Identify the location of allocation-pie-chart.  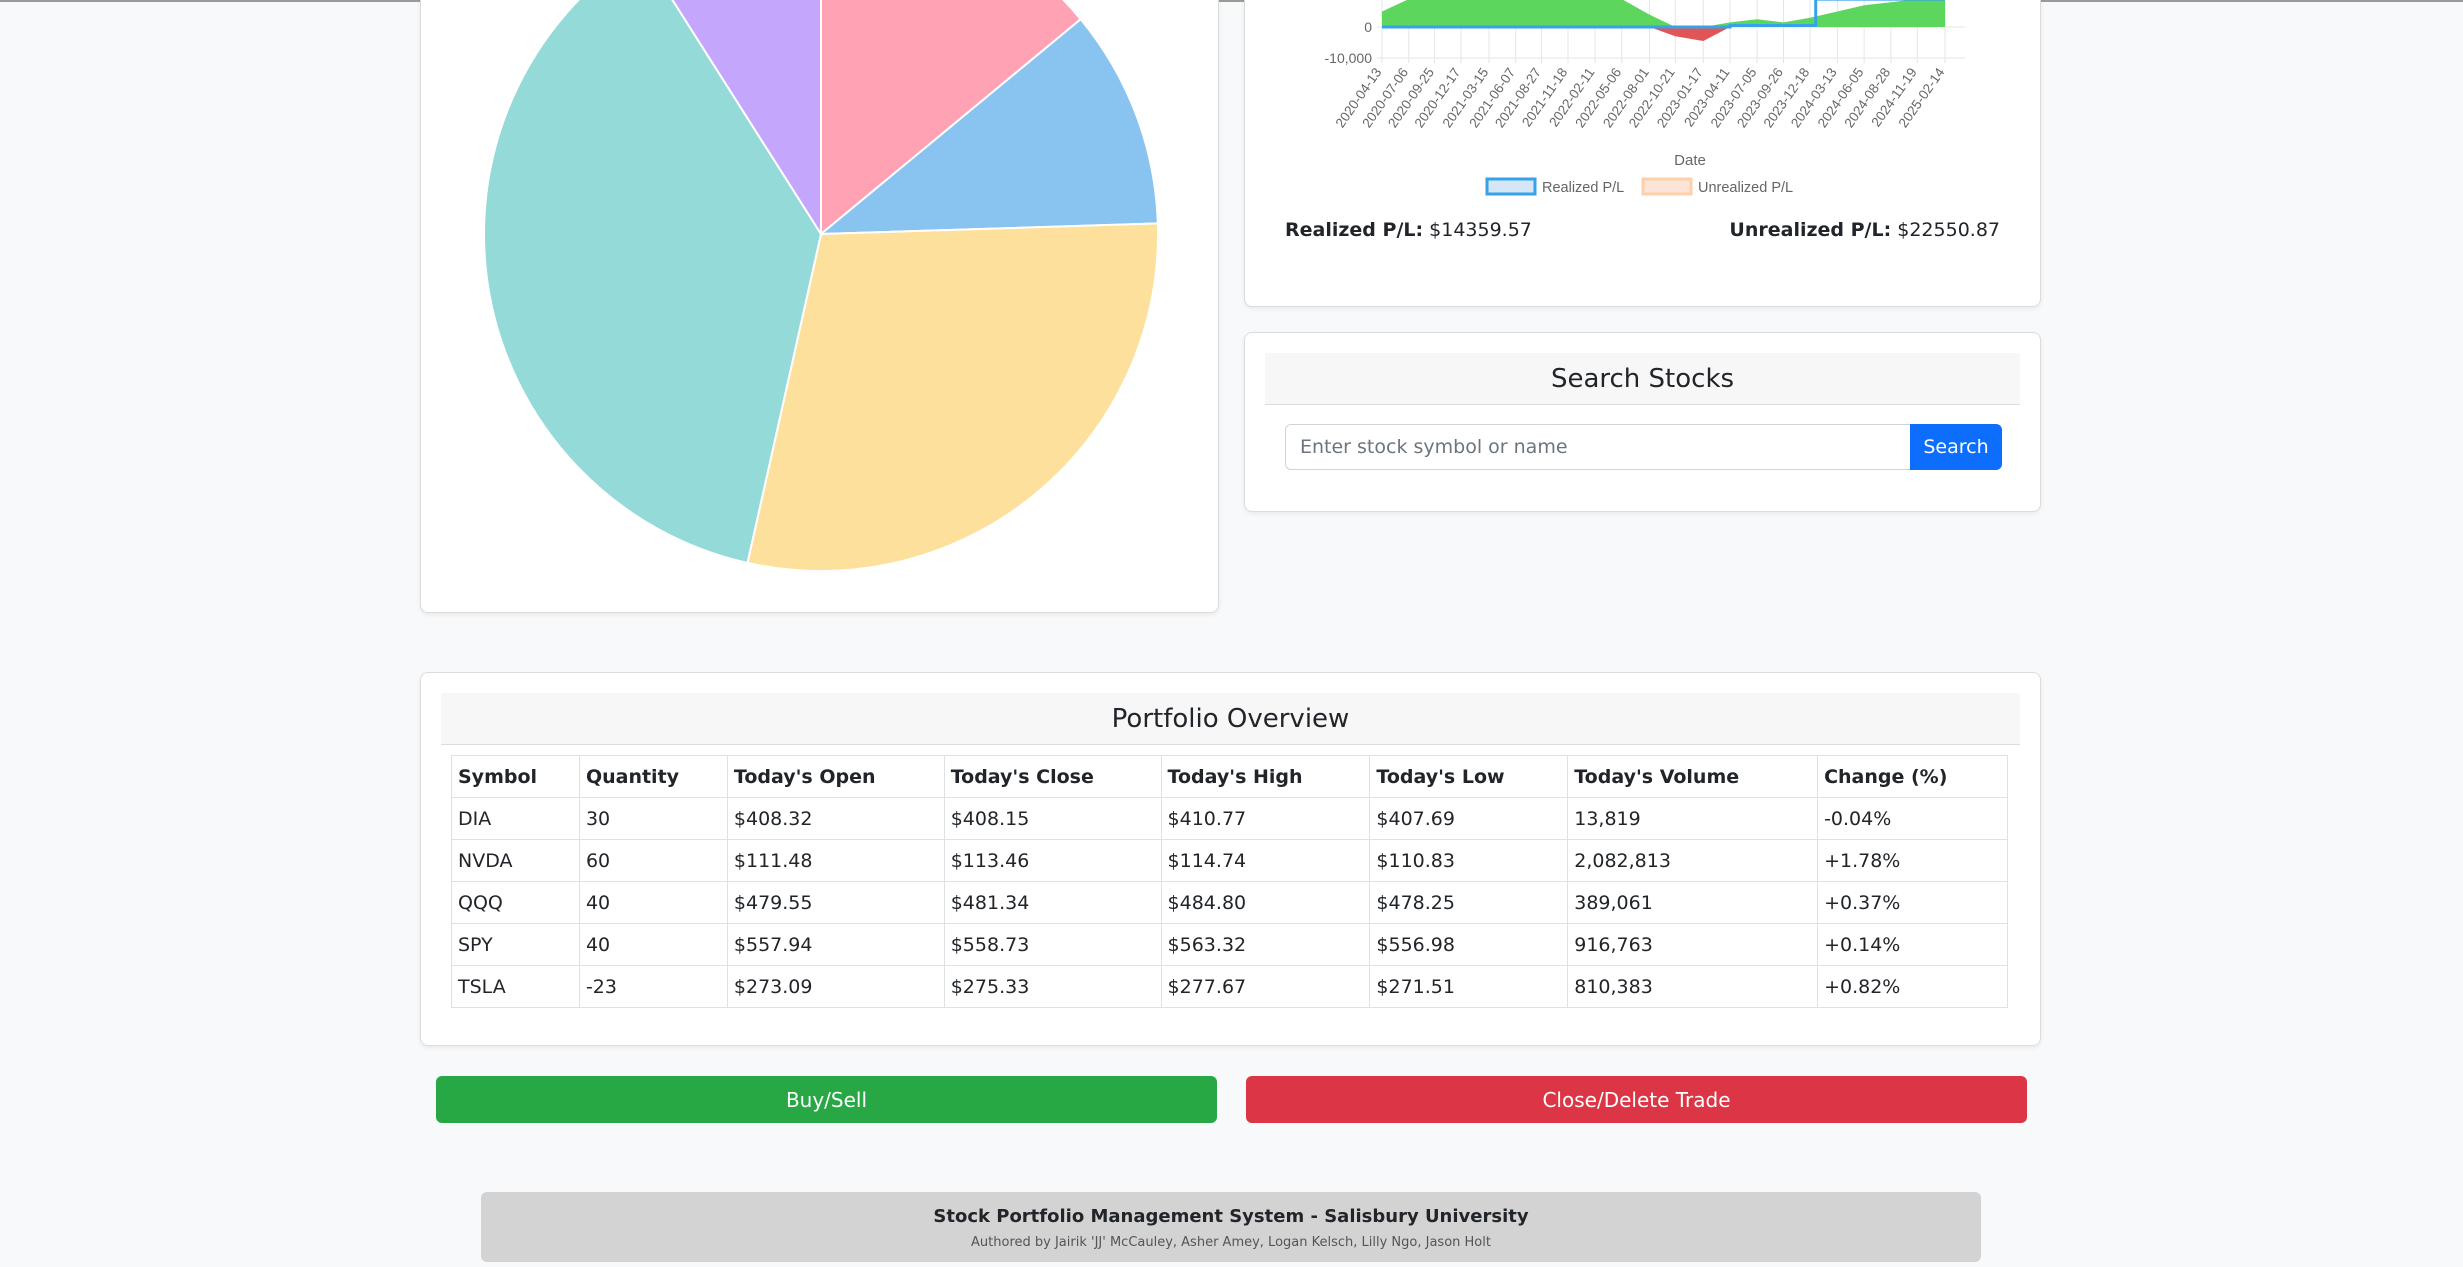
(821, 286).